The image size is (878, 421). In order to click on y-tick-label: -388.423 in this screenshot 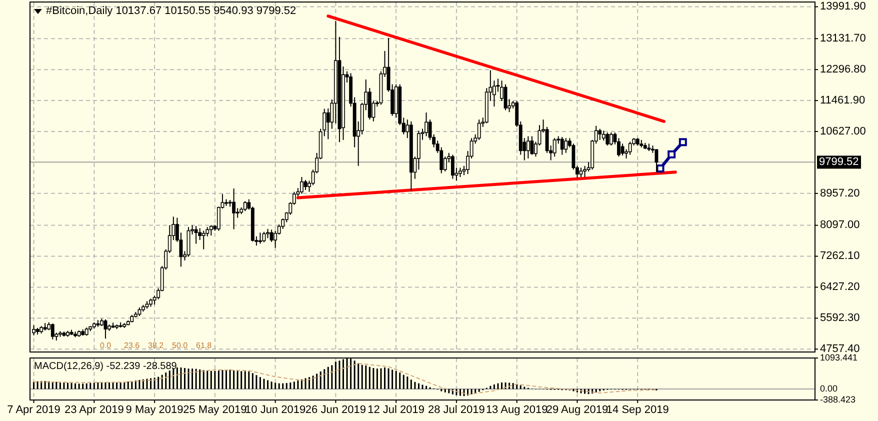, I will do `click(838, 399)`.